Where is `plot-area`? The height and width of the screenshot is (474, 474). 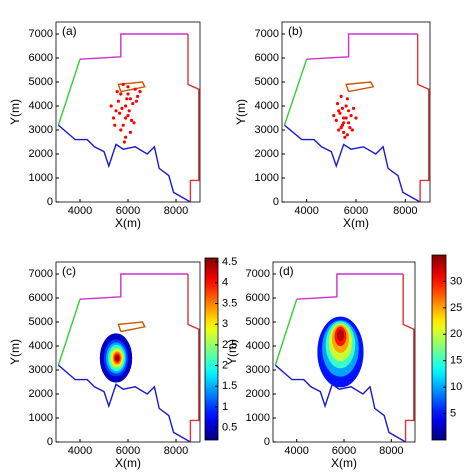 plot-area is located at coordinates (356, 112).